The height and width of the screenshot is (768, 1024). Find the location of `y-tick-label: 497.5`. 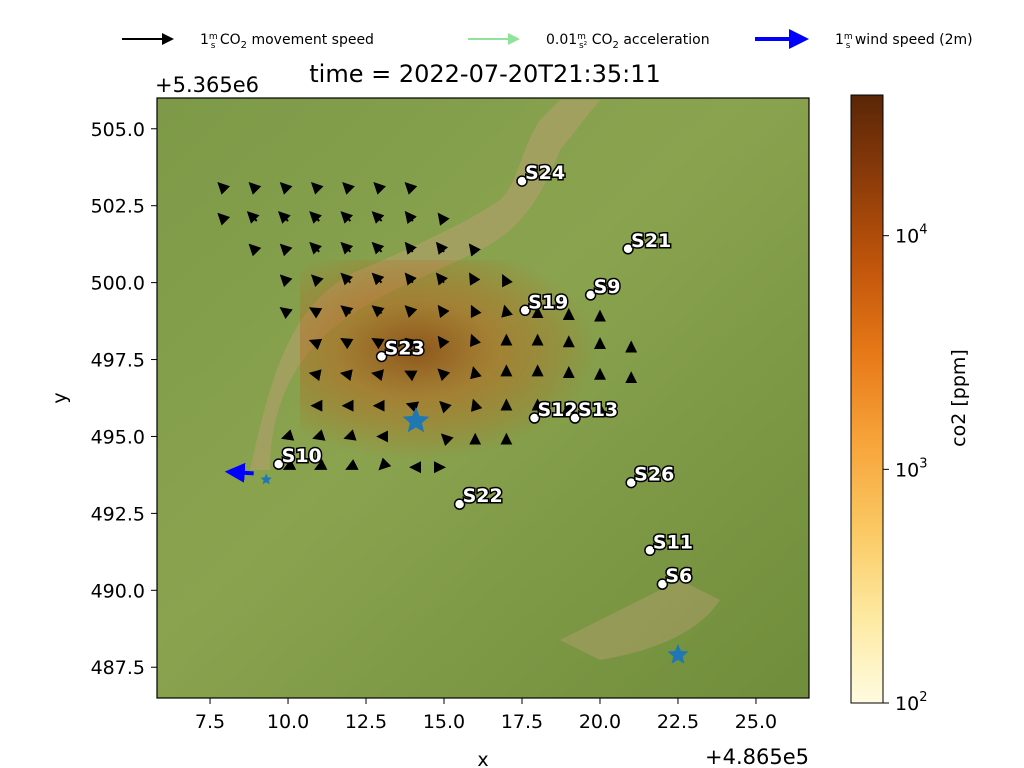

y-tick-label: 497.5 is located at coordinates (118, 361).